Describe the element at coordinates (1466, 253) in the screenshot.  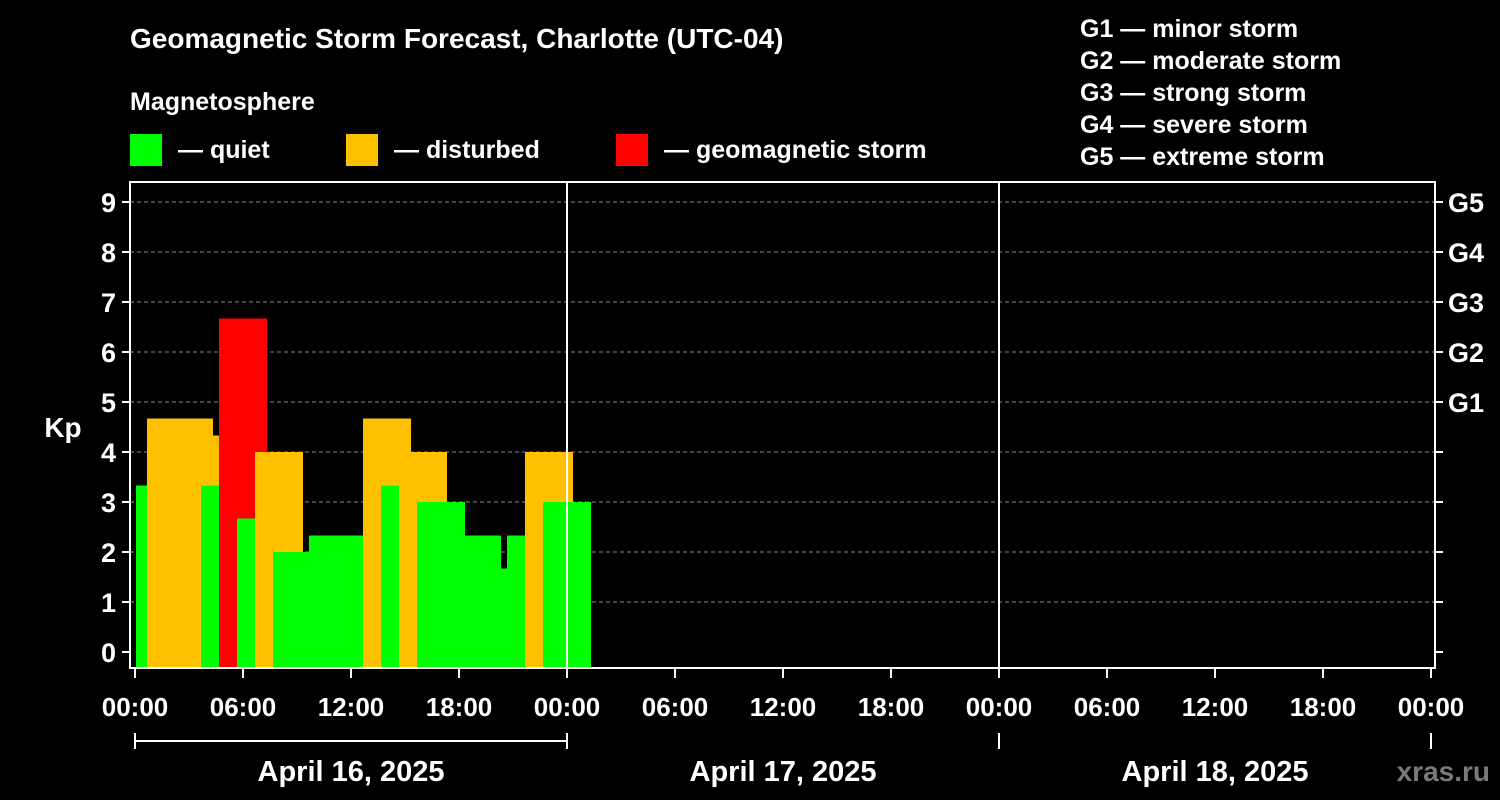
I see `g-scale-label: G4` at that location.